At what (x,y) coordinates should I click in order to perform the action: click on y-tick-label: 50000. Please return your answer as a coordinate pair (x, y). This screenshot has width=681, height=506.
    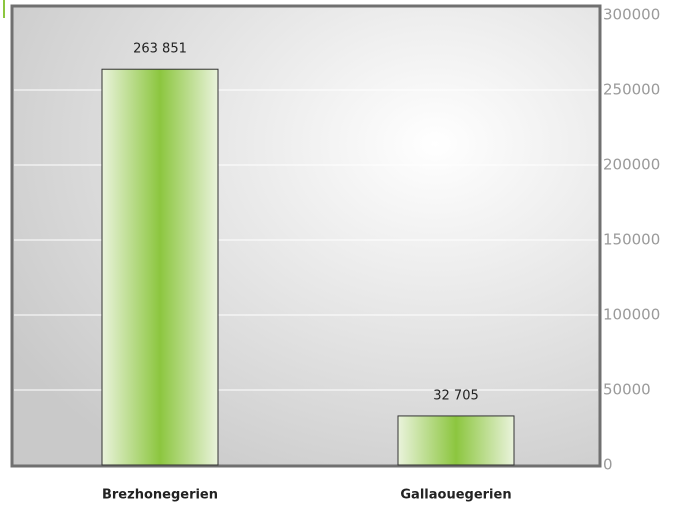
    Looking at the image, I should click on (627, 390).